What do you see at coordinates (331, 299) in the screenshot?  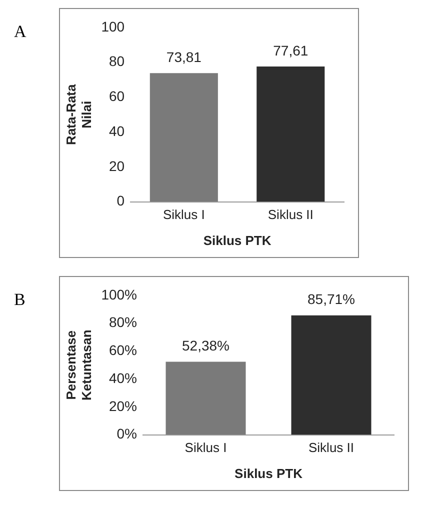 I see `data-label: 85,71%` at bounding box center [331, 299].